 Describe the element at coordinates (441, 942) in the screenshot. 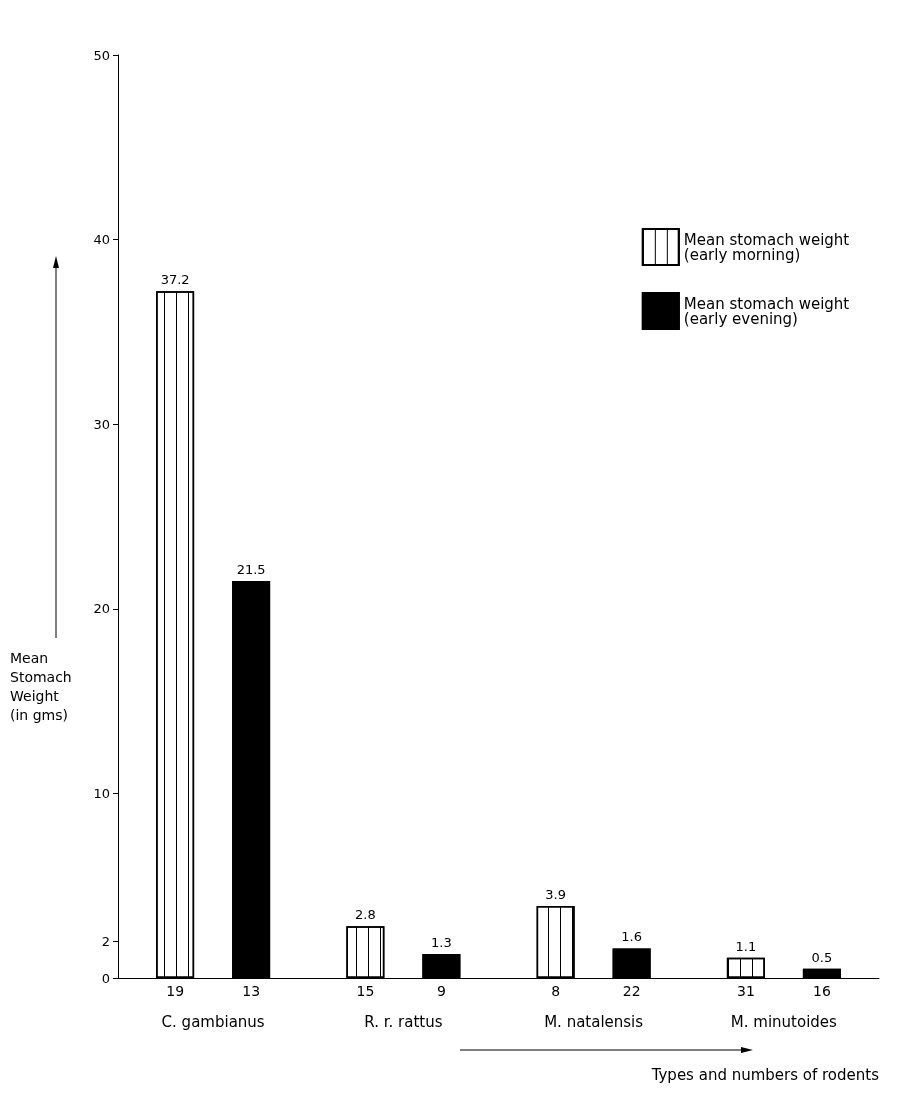

I see `data-label: 1.3` at that location.